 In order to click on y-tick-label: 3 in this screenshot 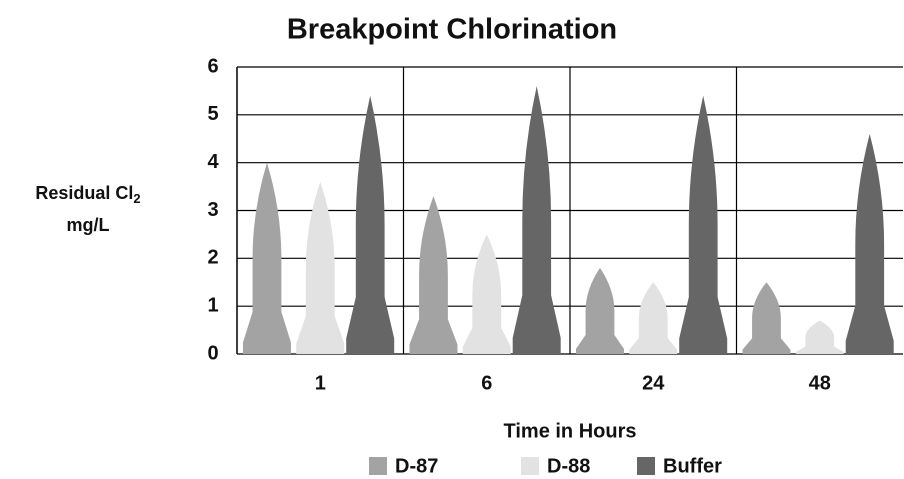, I will do `click(212, 210)`.